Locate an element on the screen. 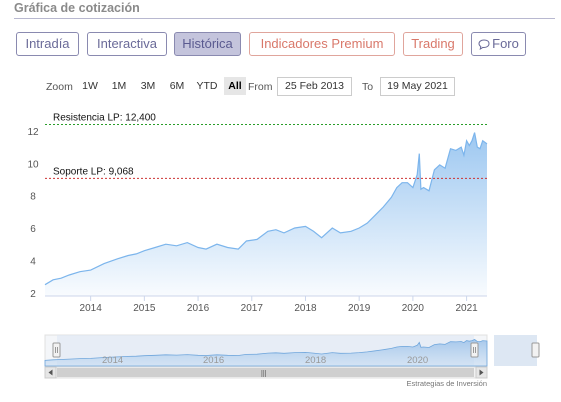 Image resolution: width=561 pixels, height=402 pixels. scrollbar: ||| is located at coordinates (266, 372).